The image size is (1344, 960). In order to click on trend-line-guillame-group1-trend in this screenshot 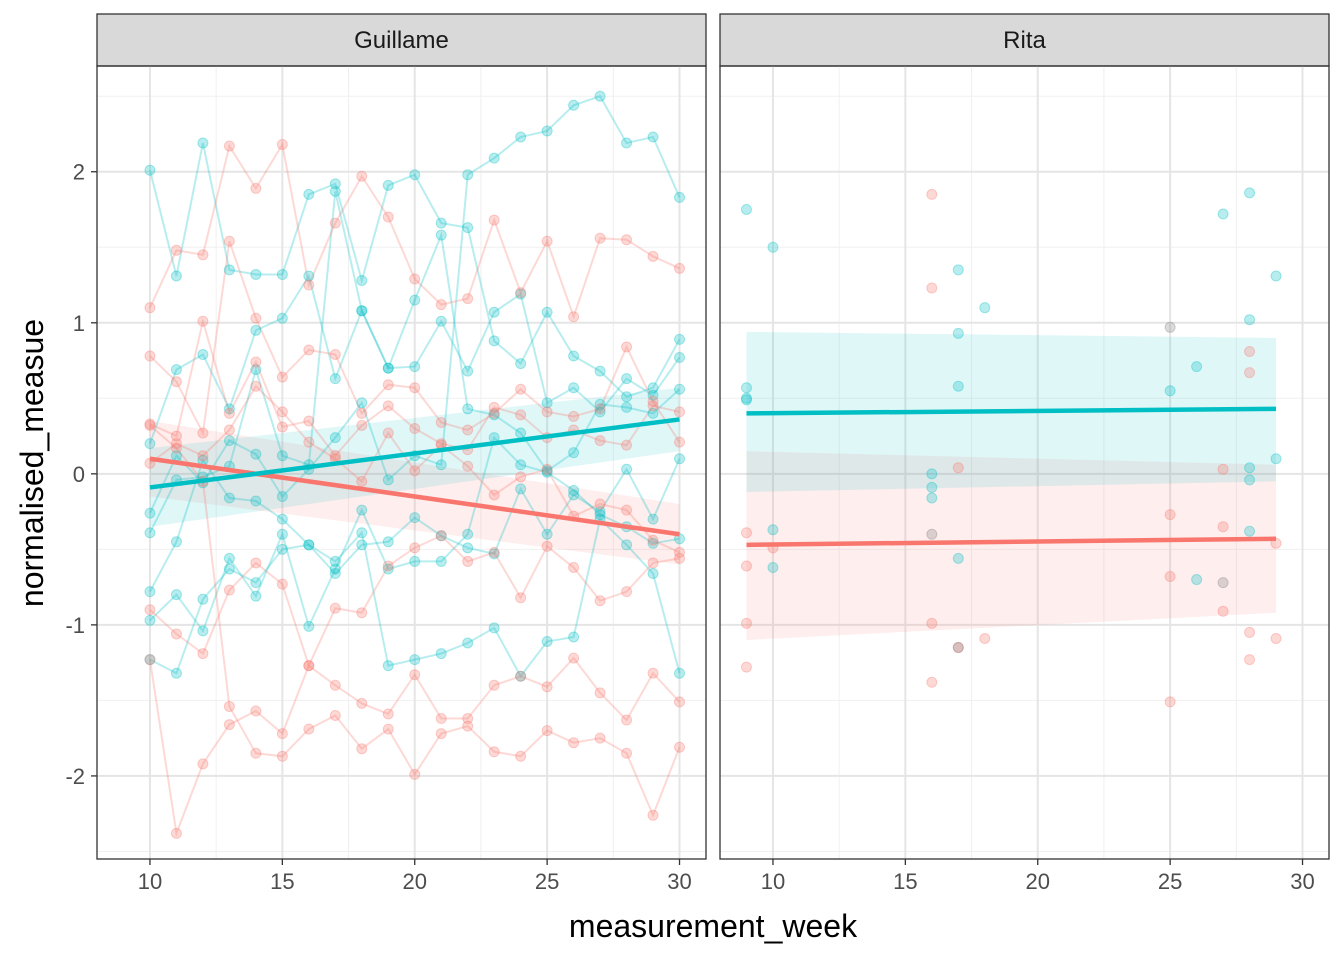, I will do `click(414, 496)`.